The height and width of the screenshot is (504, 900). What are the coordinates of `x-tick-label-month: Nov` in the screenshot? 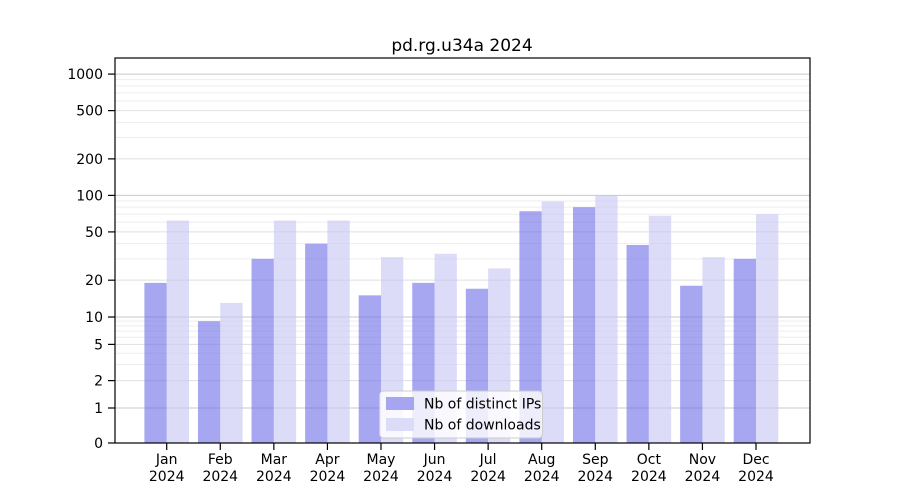 It's located at (702, 460).